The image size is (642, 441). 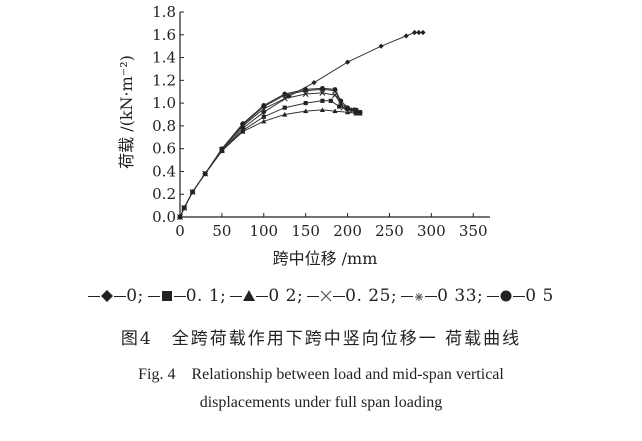 What do you see at coordinates (135, 296) in the screenshot?
I see `legend-label: 0;` at bounding box center [135, 296].